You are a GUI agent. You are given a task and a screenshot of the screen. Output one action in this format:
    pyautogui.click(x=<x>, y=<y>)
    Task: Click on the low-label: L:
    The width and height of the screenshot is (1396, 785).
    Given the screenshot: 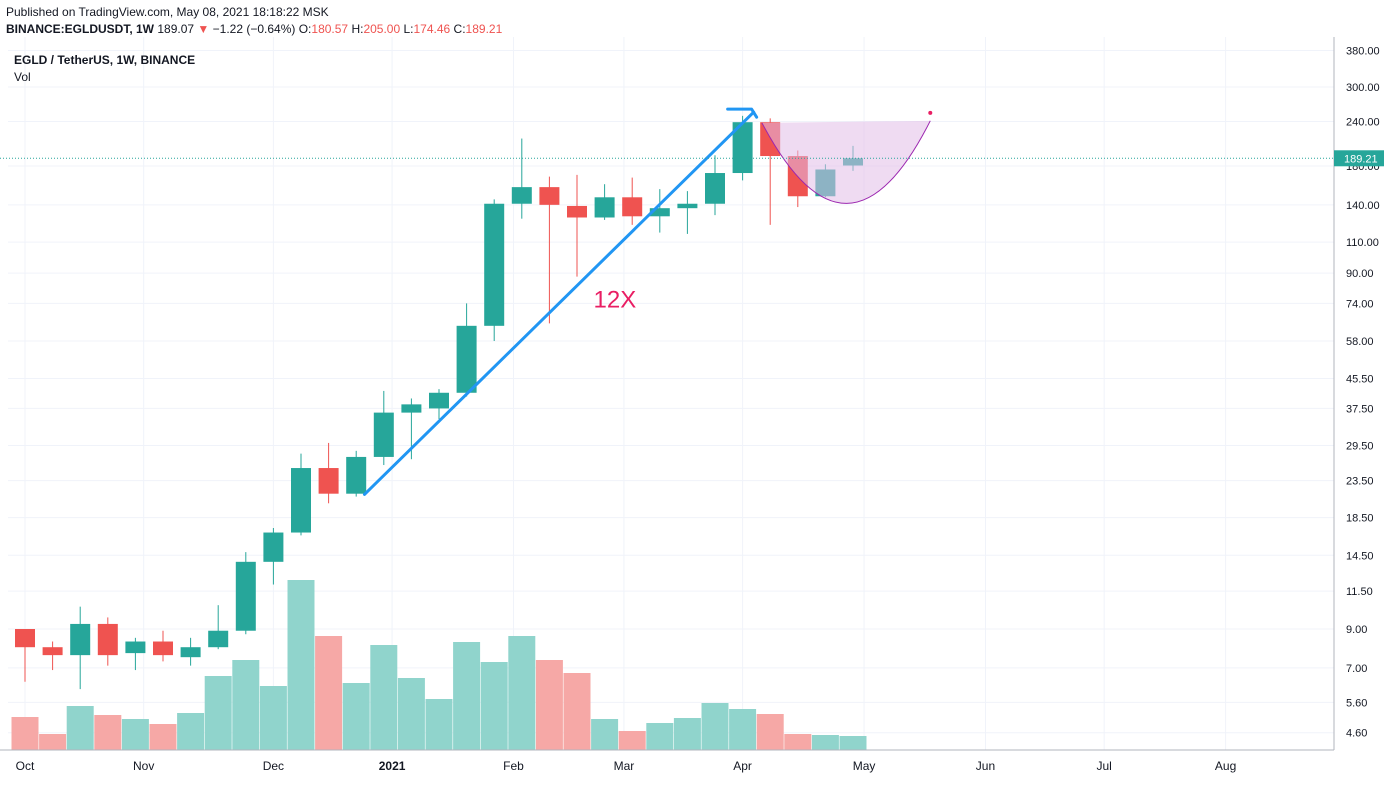 What is the action you would take?
    pyautogui.click(x=408, y=29)
    